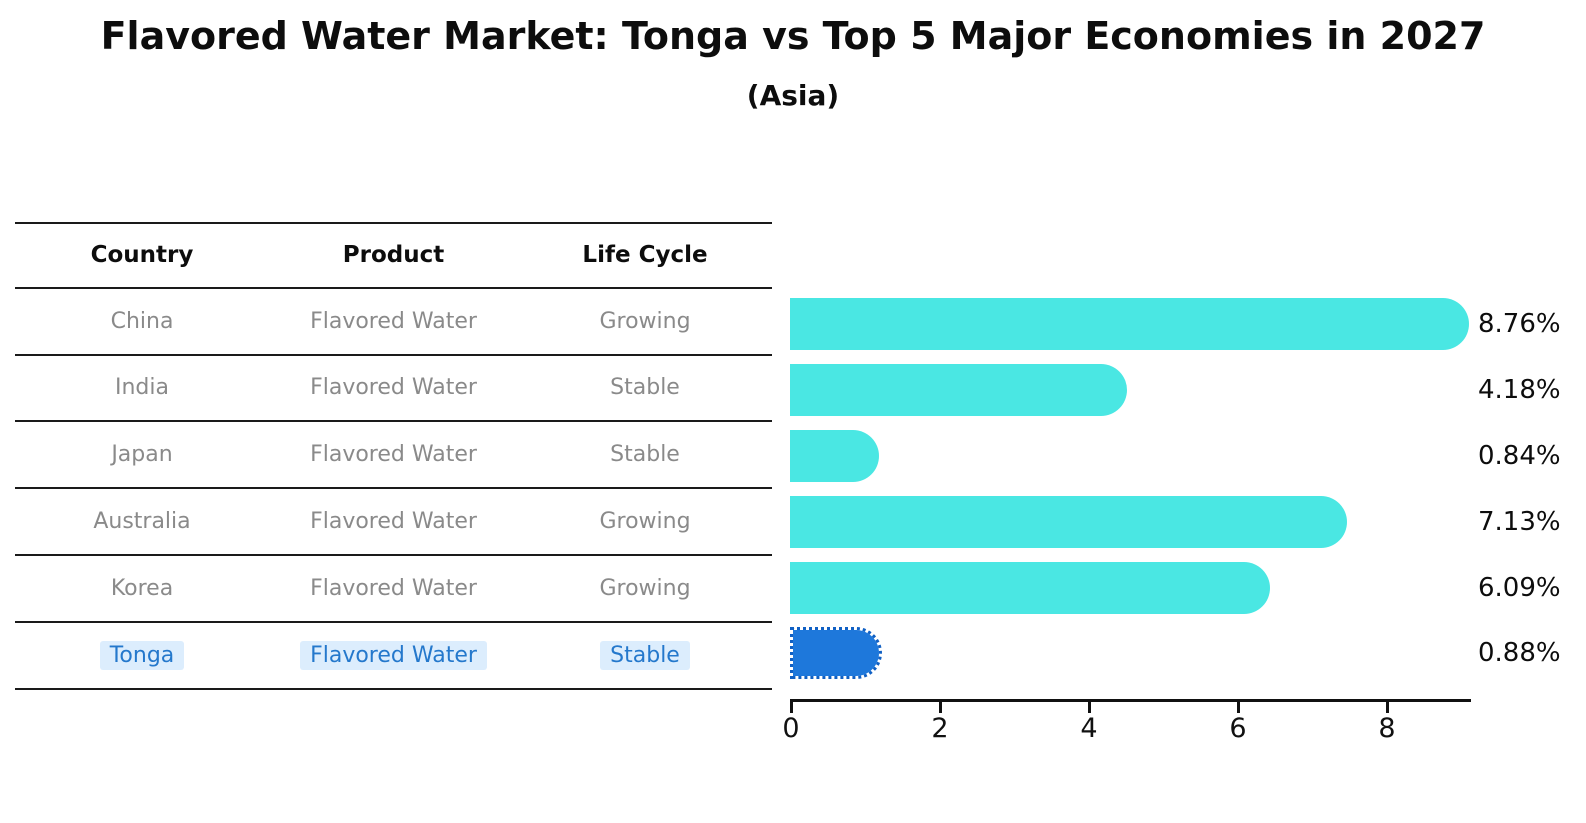 The width and height of the screenshot is (1586, 823). Describe the element at coordinates (142, 388) in the screenshot. I see `cell-country: India` at that location.